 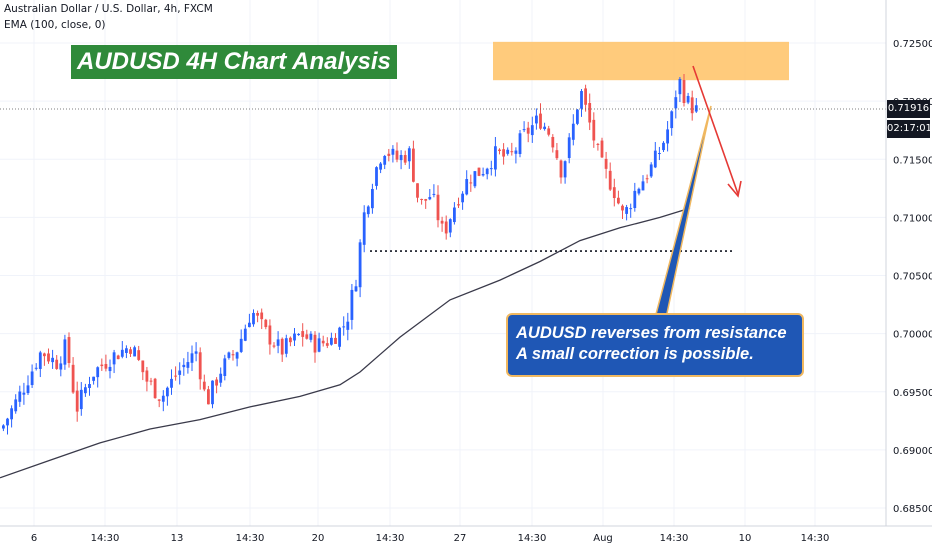 What do you see at coordinates (641, 61) in the screenshot?
I see `resistance-zone` at bounding box center [641, 61].